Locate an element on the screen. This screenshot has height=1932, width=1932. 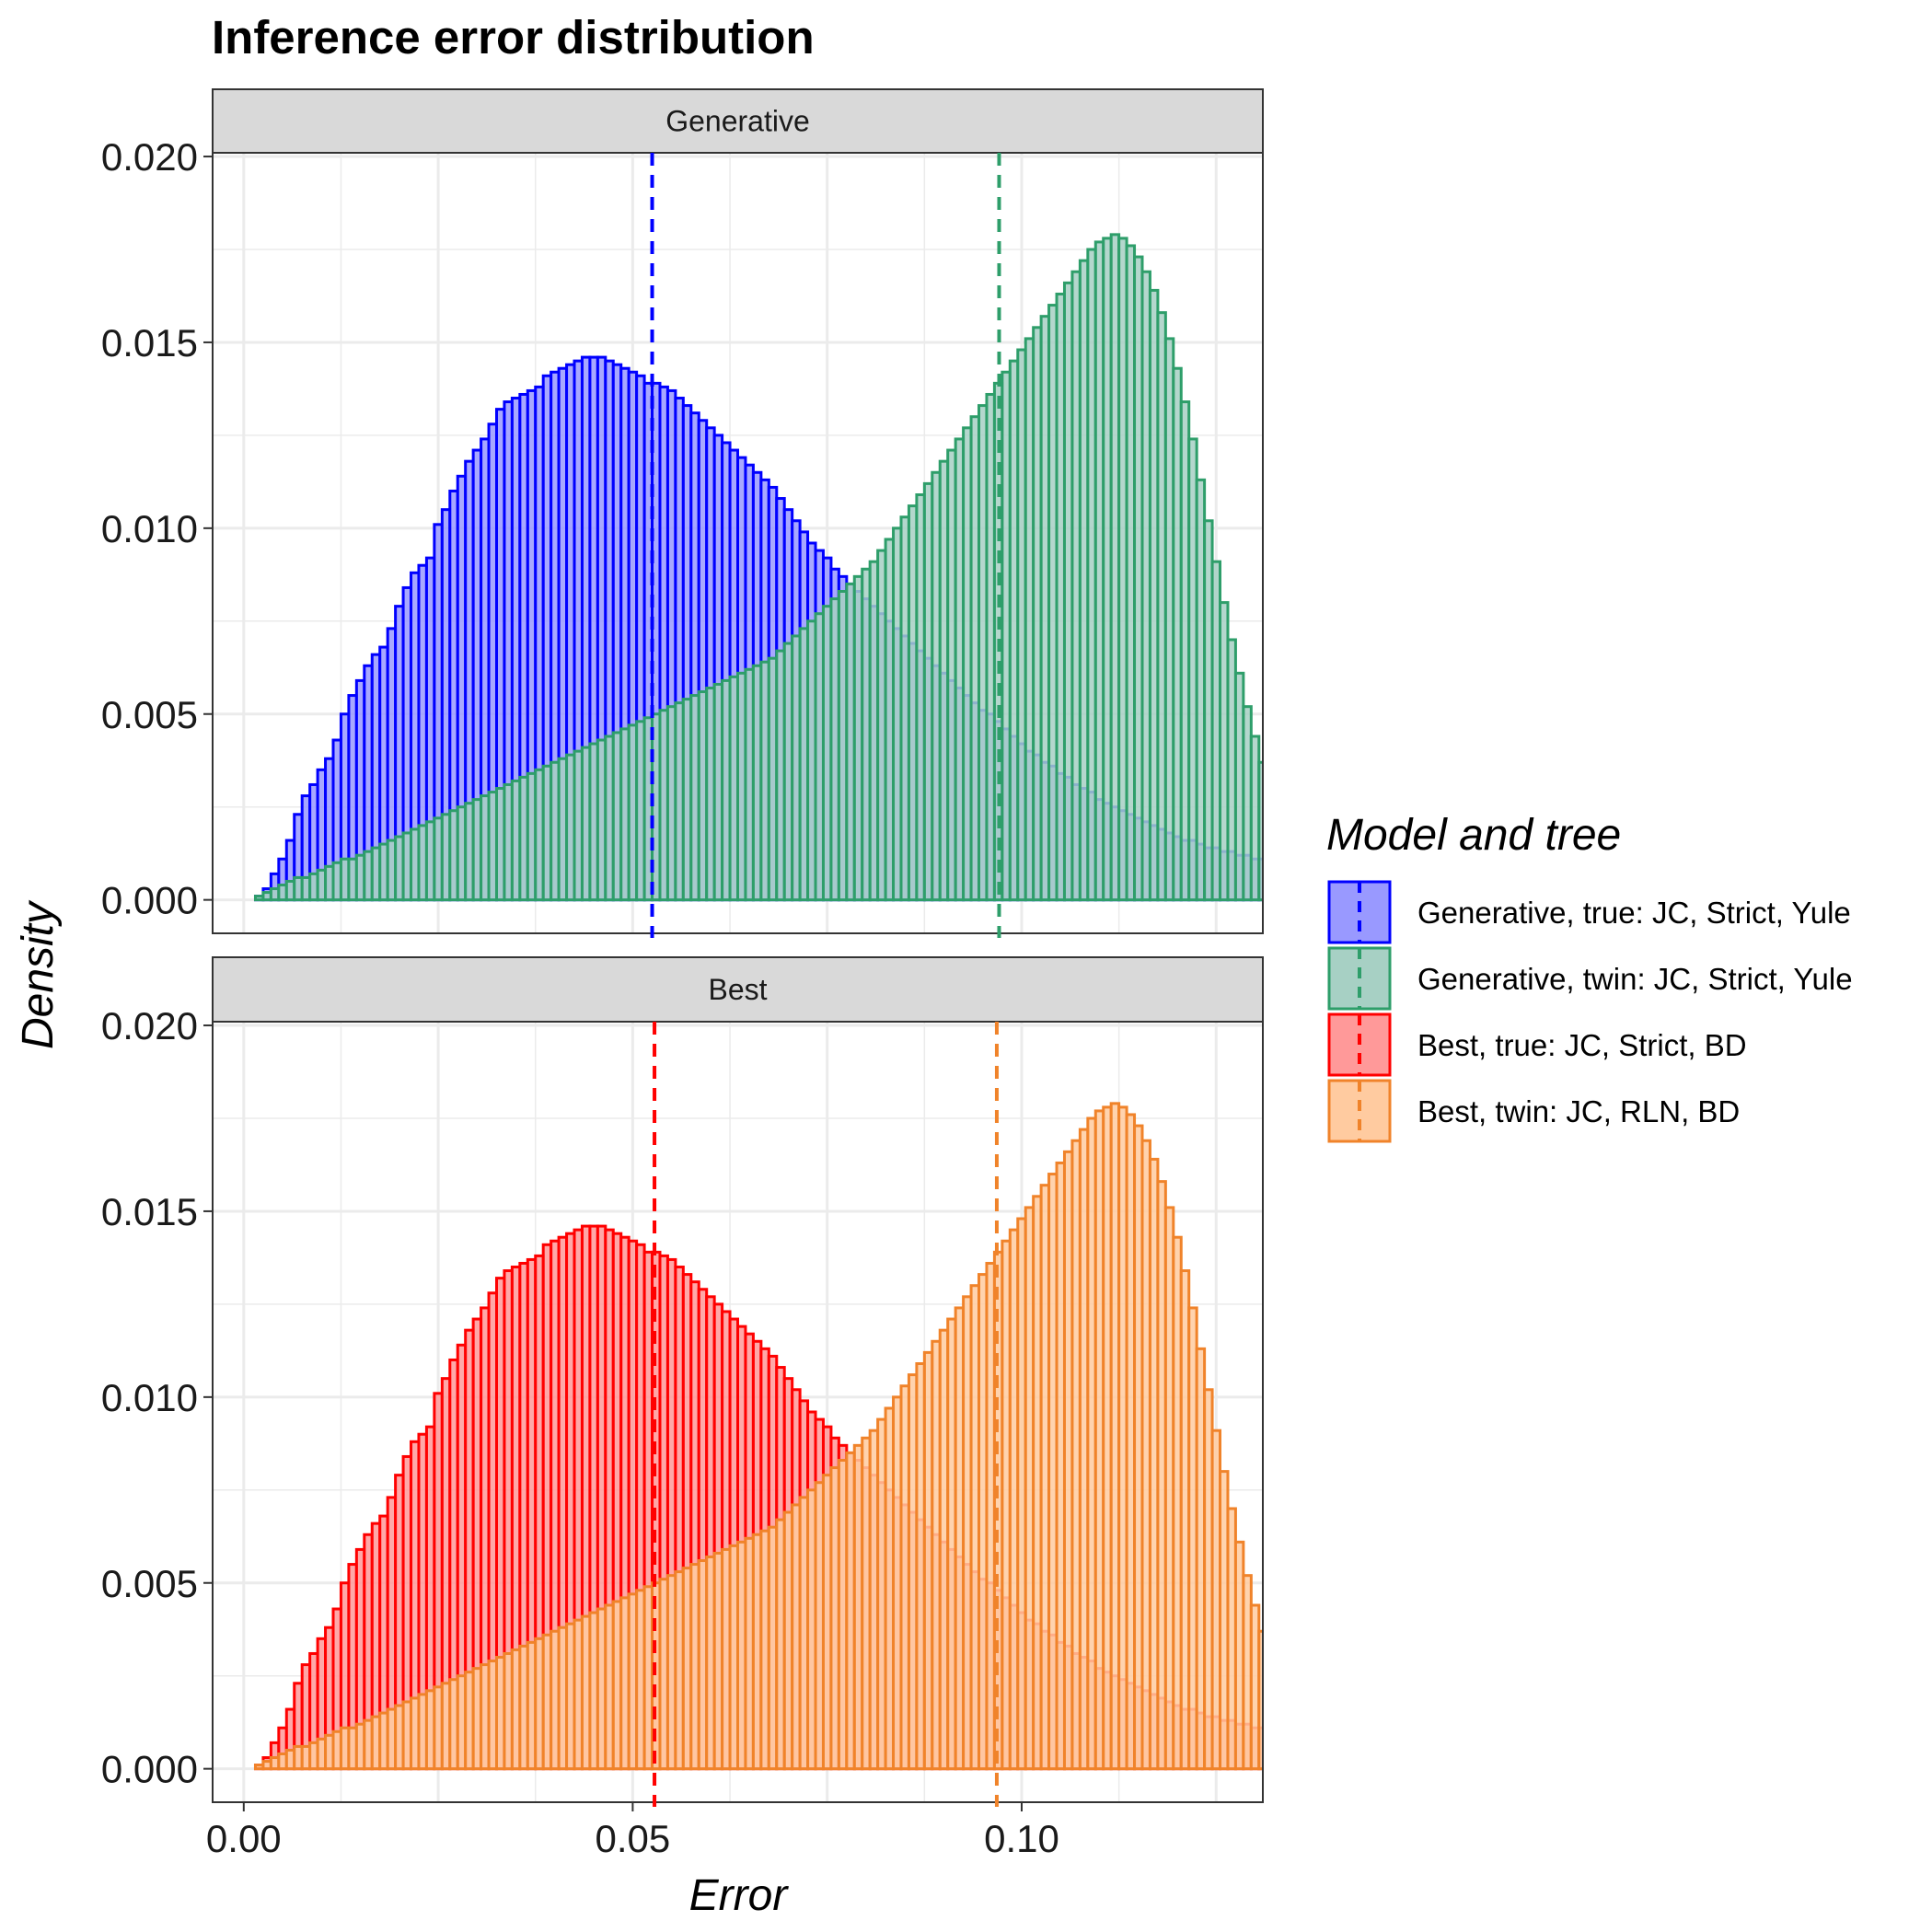
legend-label: Generative, true: JC, Strict, Yule is located at coordinates (1634, 913).